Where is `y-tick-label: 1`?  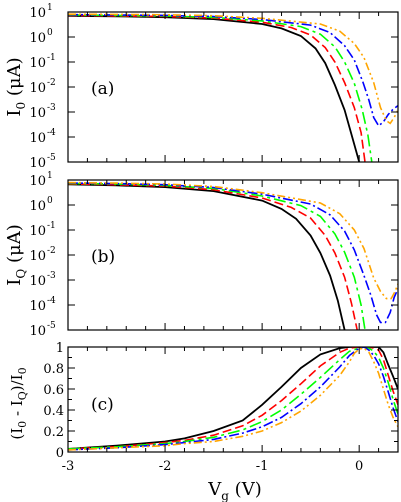 y-tick-label: 1 is located at coordinates (60, 348).